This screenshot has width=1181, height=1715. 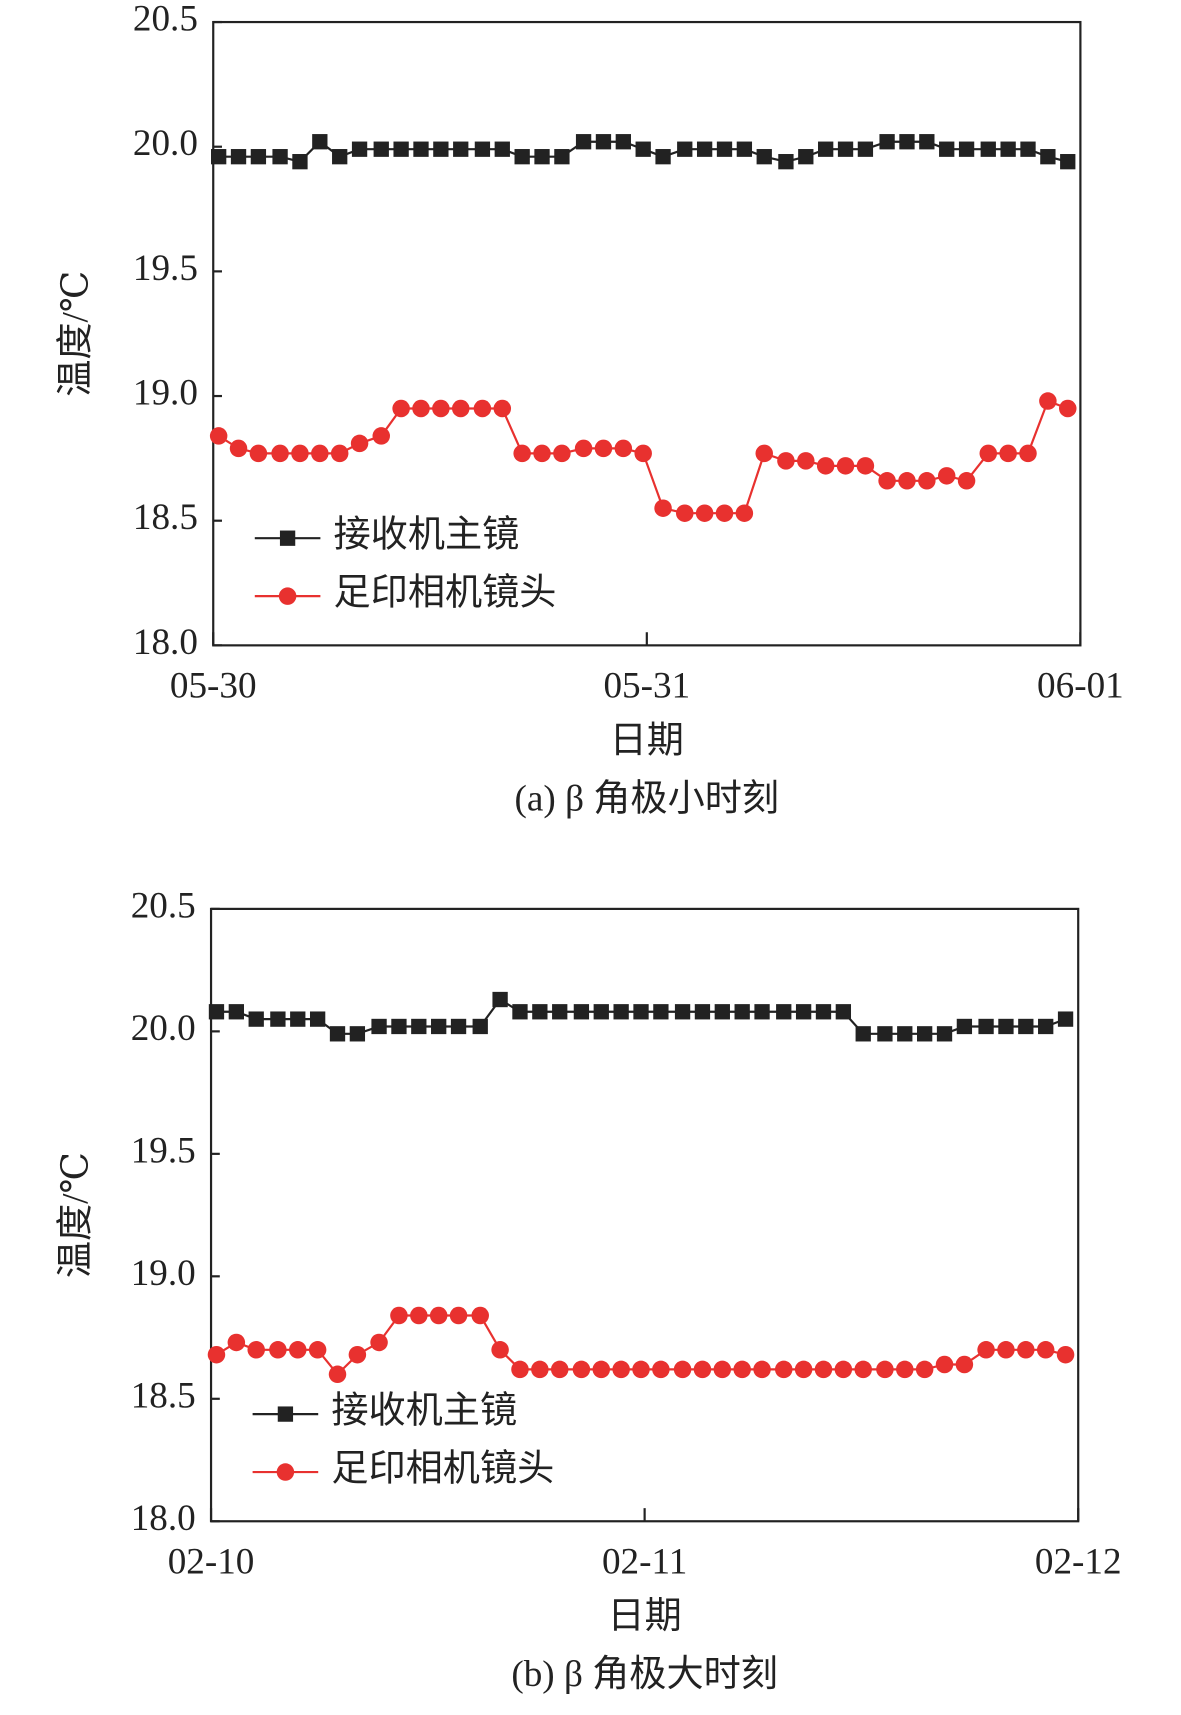 I want to click on y-tick-label: 19.5, so click(x=165, y=268).